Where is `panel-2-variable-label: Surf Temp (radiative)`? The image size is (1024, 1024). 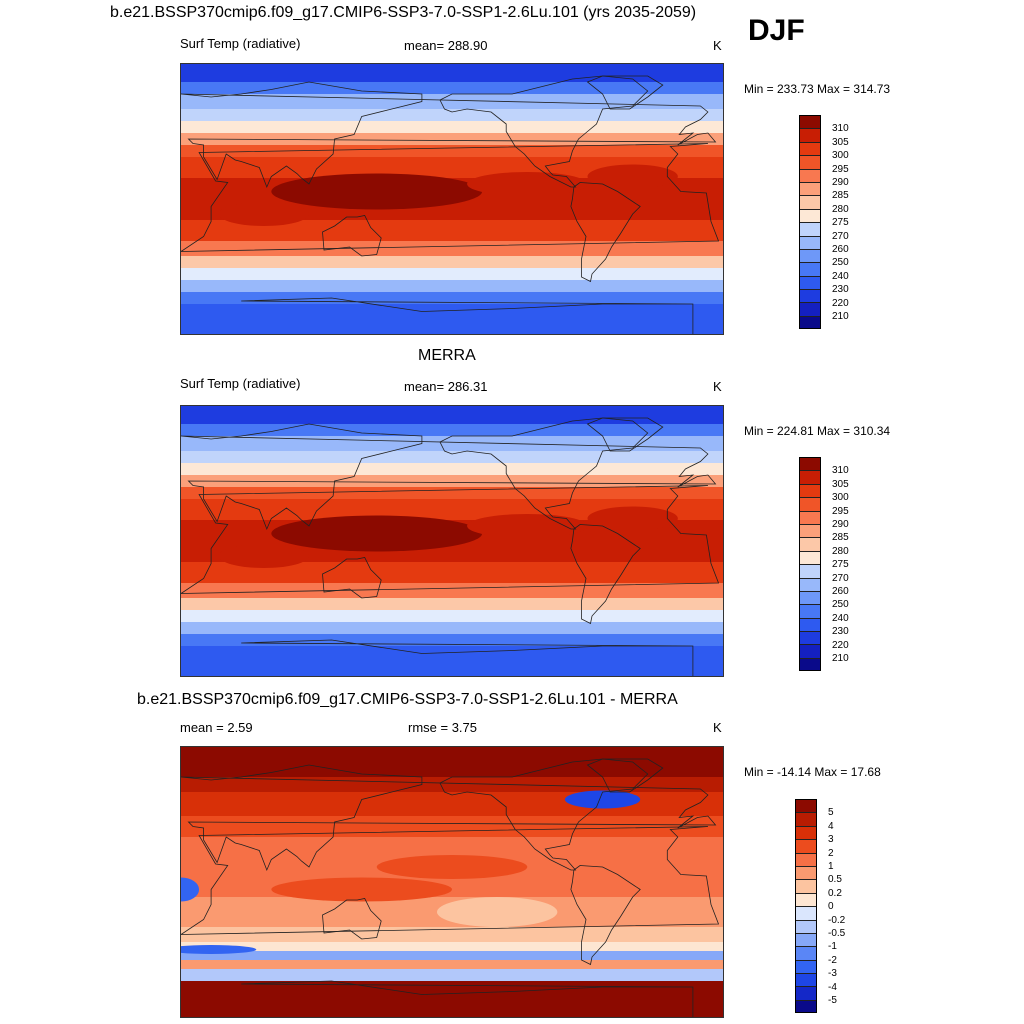 panel-2-variable-label: Surf Temp (radiative) is located at coordinates (240, 383).